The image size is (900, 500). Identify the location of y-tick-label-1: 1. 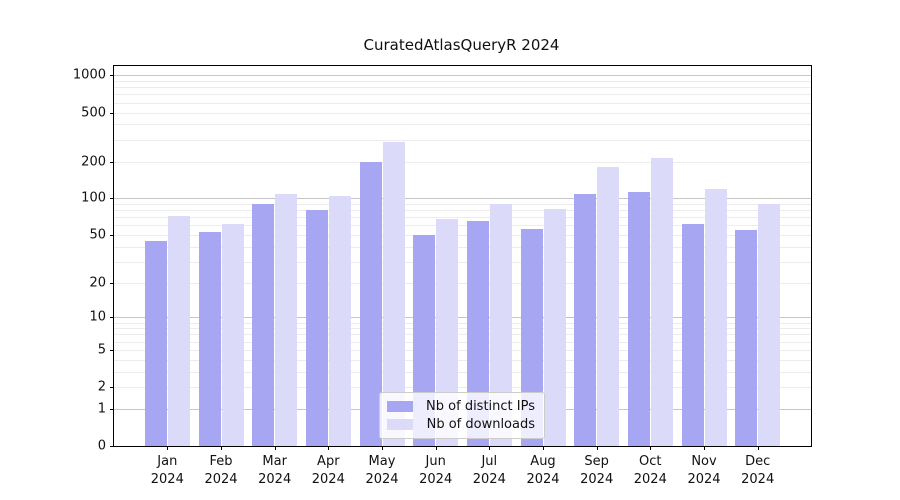
(101, 409).